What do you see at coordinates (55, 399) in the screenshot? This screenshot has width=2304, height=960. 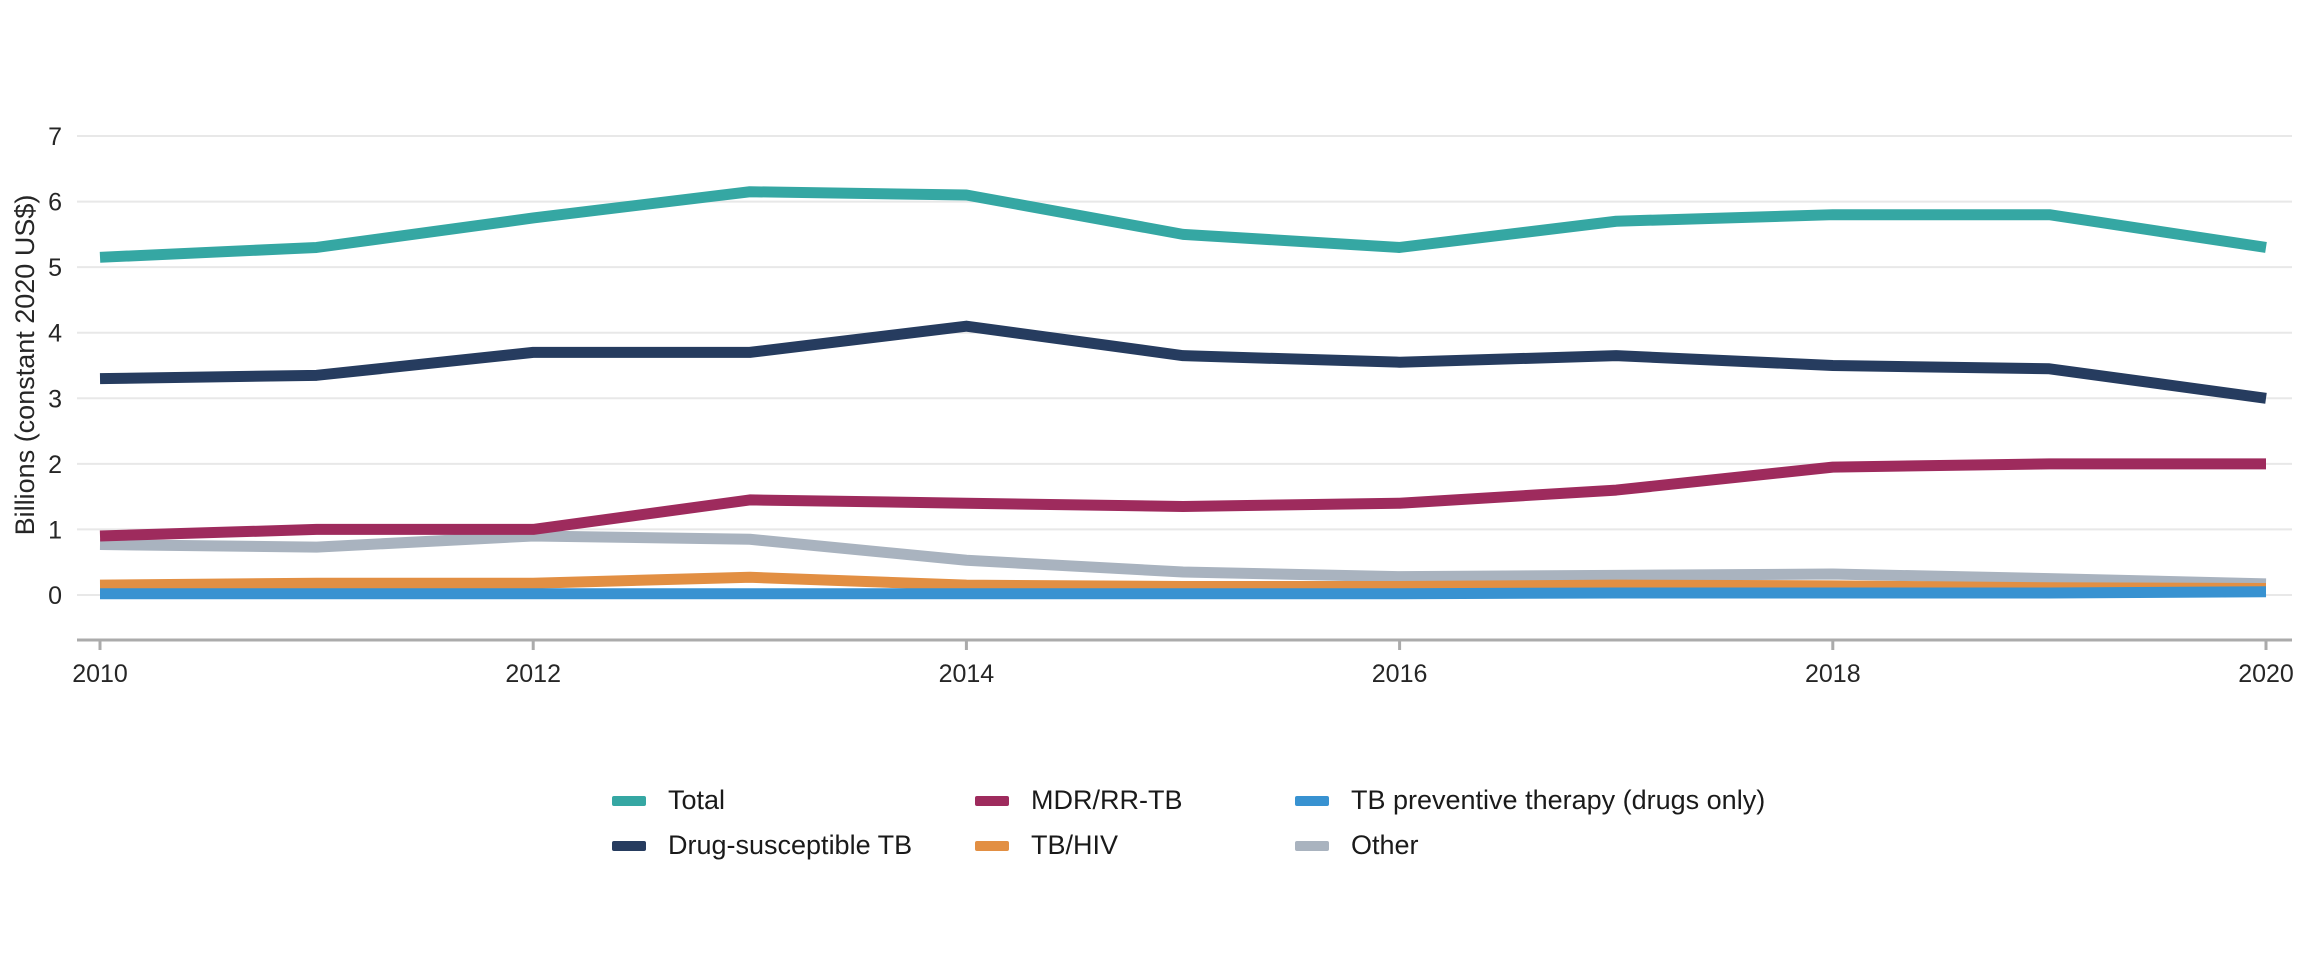 I see `y-tick-label: 3` at bounding box center [55, 399].